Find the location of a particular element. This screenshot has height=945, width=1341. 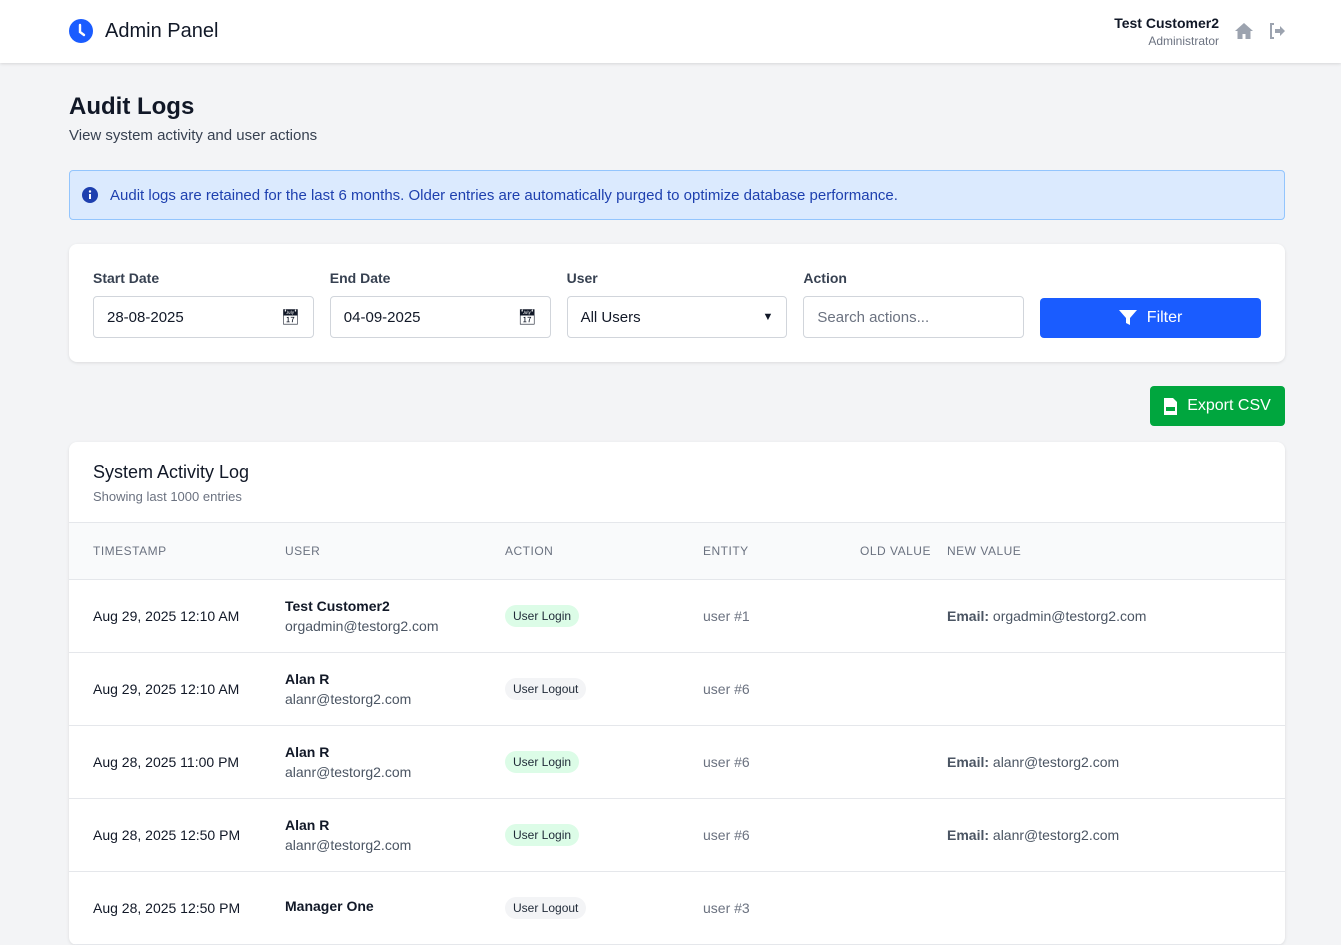

user-select: All Users ▼ is located at coordinates (677, 317).